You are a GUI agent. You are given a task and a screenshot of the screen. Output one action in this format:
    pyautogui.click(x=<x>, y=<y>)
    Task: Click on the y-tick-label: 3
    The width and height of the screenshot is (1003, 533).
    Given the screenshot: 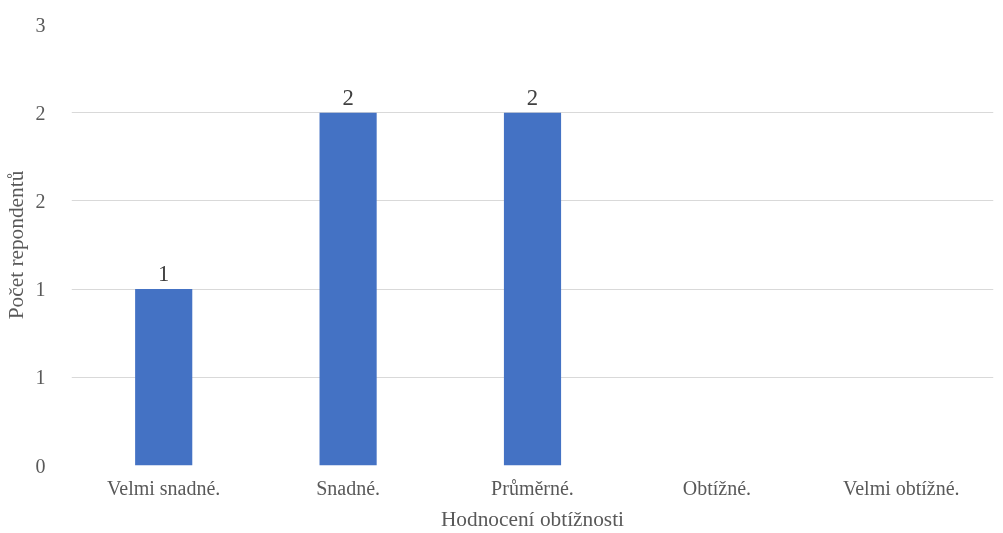 What is the action you would take?
    pyautogui.click(x=40, y=24)
    